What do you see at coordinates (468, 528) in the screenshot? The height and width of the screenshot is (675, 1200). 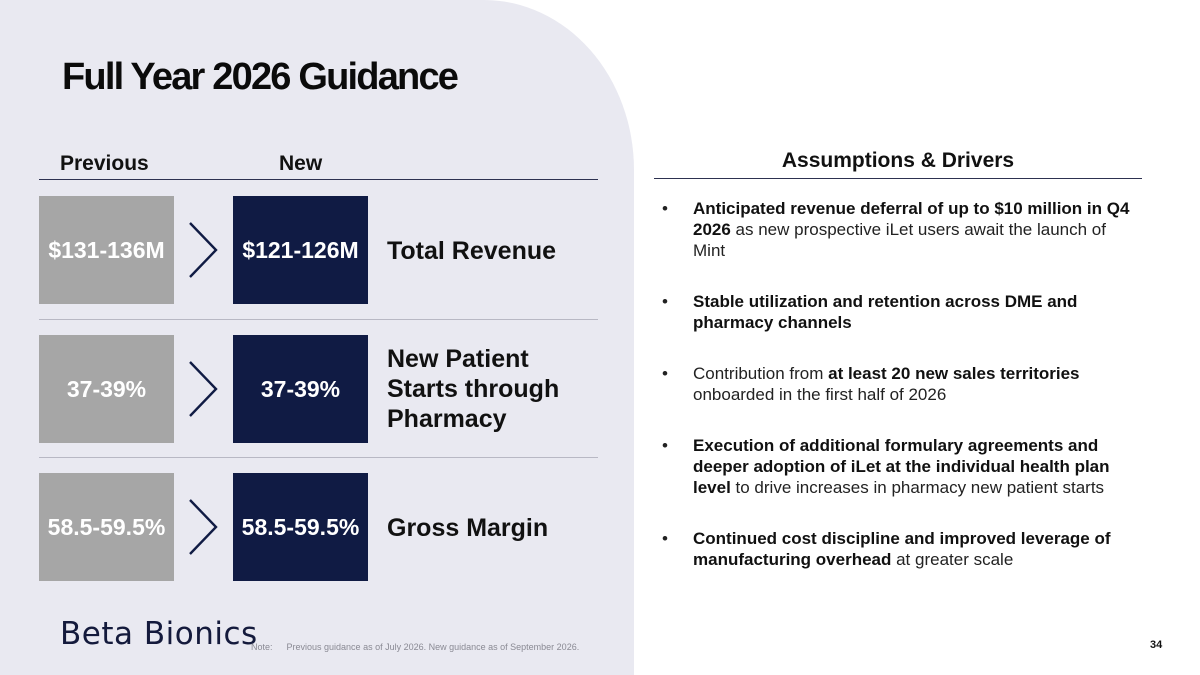 I see `metric-label-gross-margin: Gross Margin` at bounding box center [468, 528].